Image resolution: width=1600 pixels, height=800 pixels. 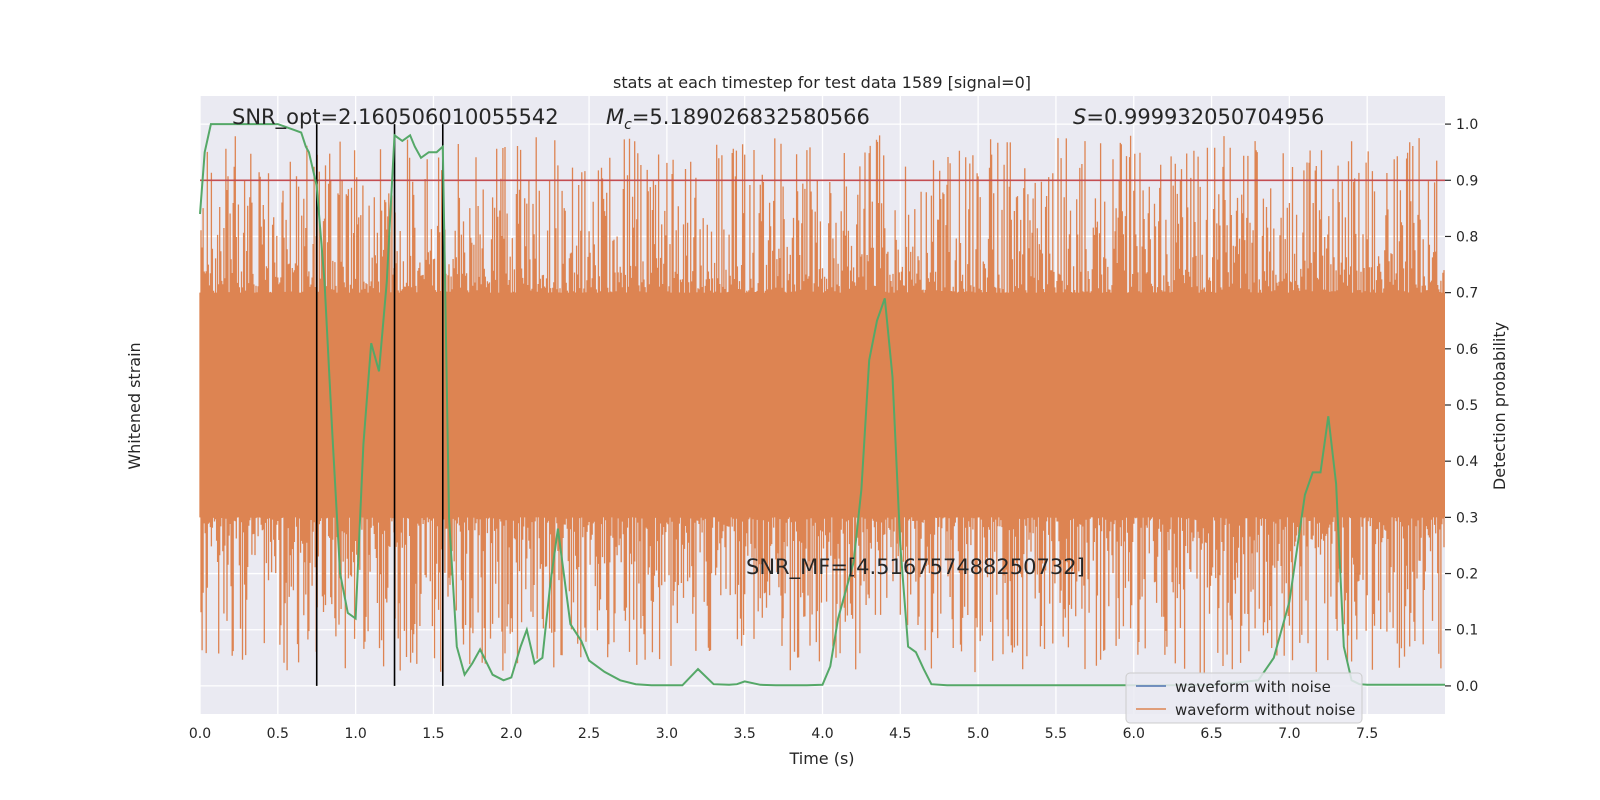 What do you see at coordinates (1253, 687) in the screenshot?
I see `legend-label-with-noise: waveform with noise` at bounding box center [1253, 687].